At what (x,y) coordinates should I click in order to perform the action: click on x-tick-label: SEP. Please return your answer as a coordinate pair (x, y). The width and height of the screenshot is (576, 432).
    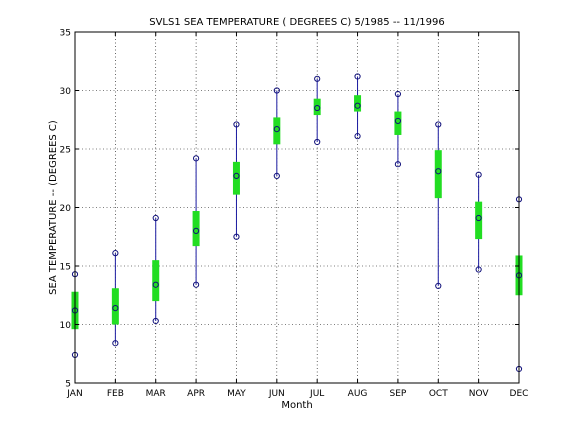
    Looking at the image, I should click on (397, 394).